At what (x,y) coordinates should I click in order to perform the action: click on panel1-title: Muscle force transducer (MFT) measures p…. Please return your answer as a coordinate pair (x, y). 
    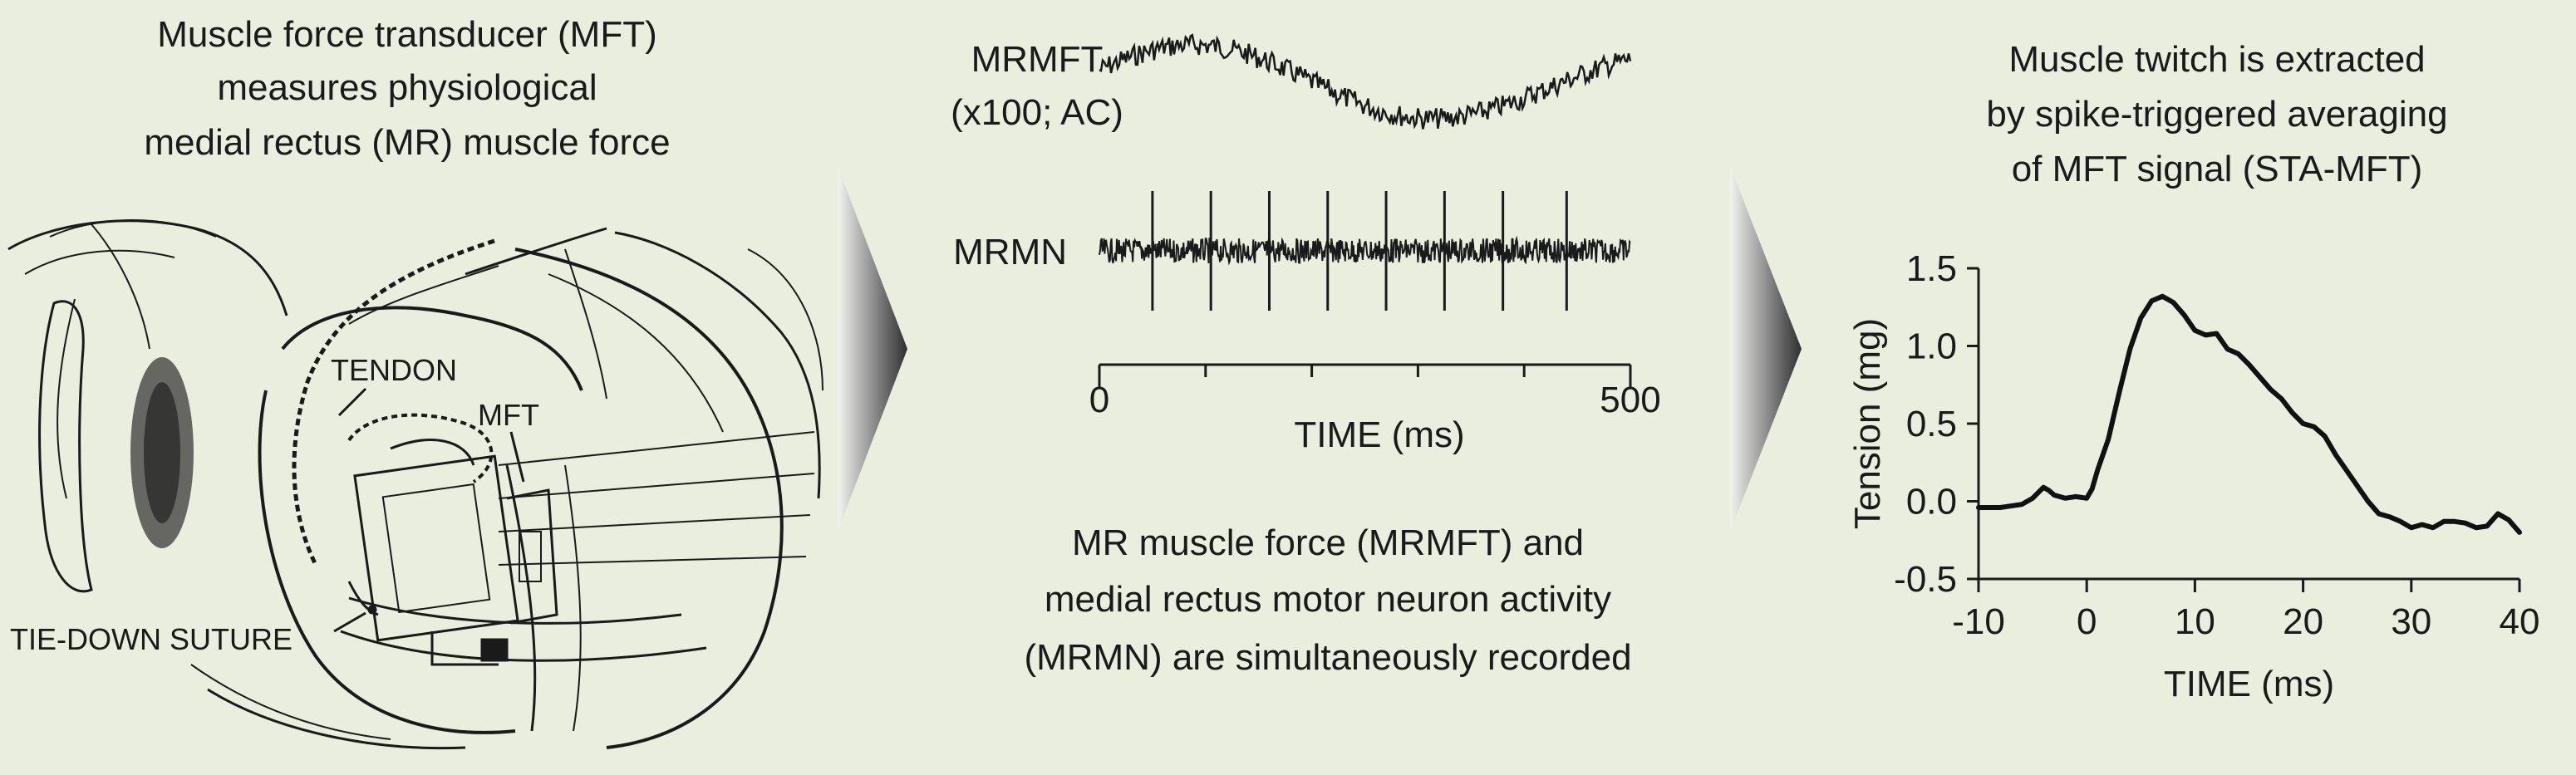
    Looking at the image, I should click on (407, 88).